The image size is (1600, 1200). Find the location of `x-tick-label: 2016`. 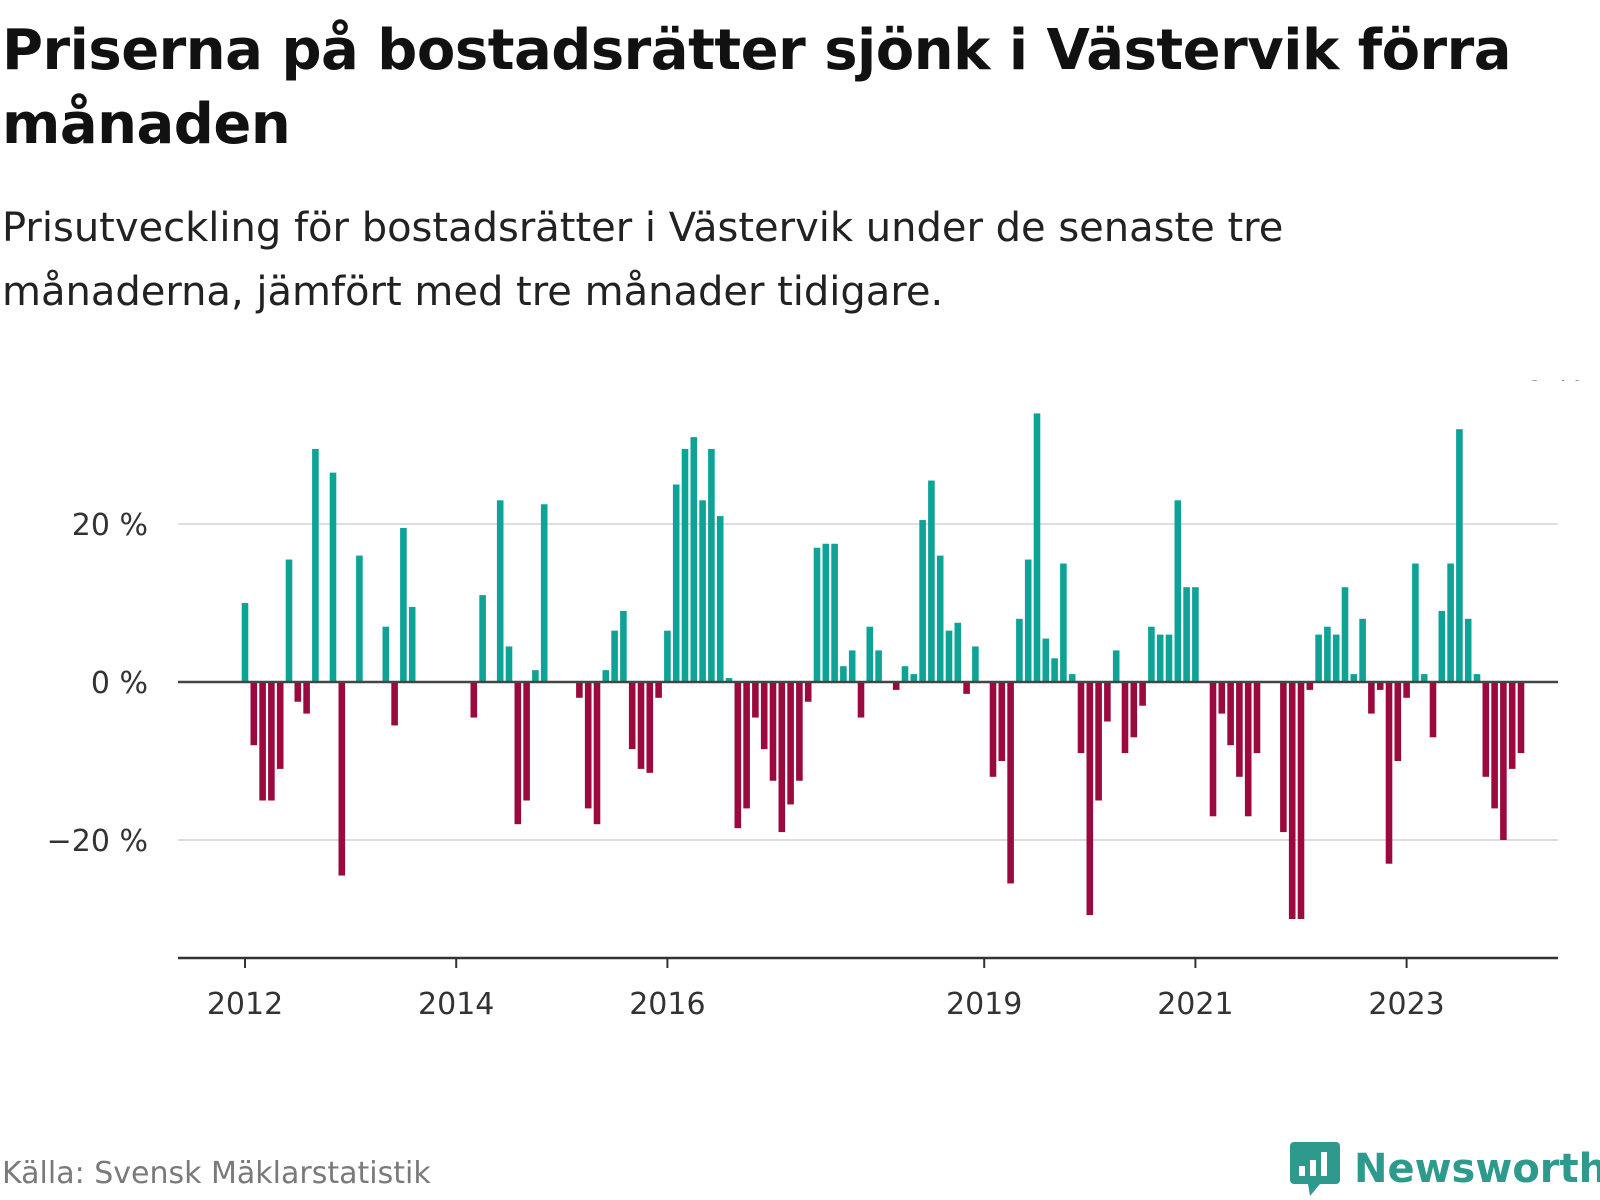

x-tick-label: 2016 is located at coordinates (667, 1004).